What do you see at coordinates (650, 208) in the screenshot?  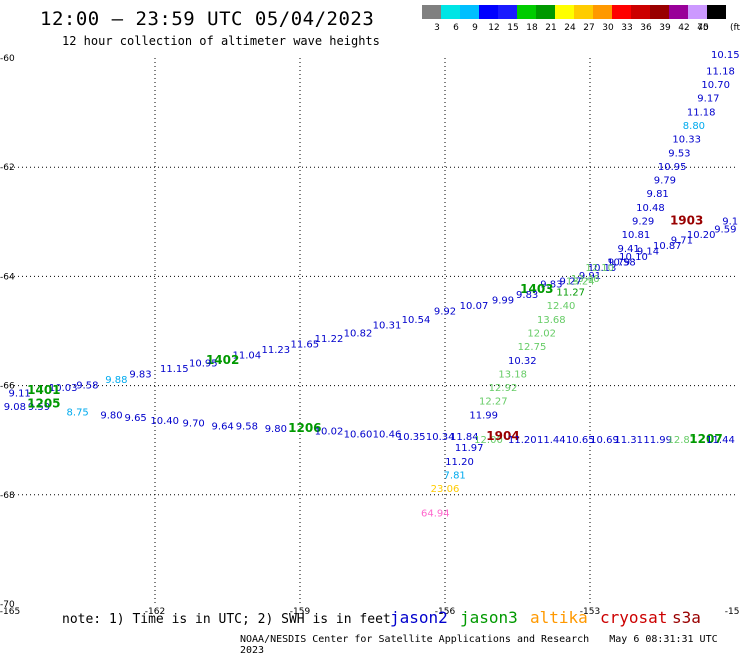 I see `wave-height-label: 10.48` at bounding box center [650, 208].